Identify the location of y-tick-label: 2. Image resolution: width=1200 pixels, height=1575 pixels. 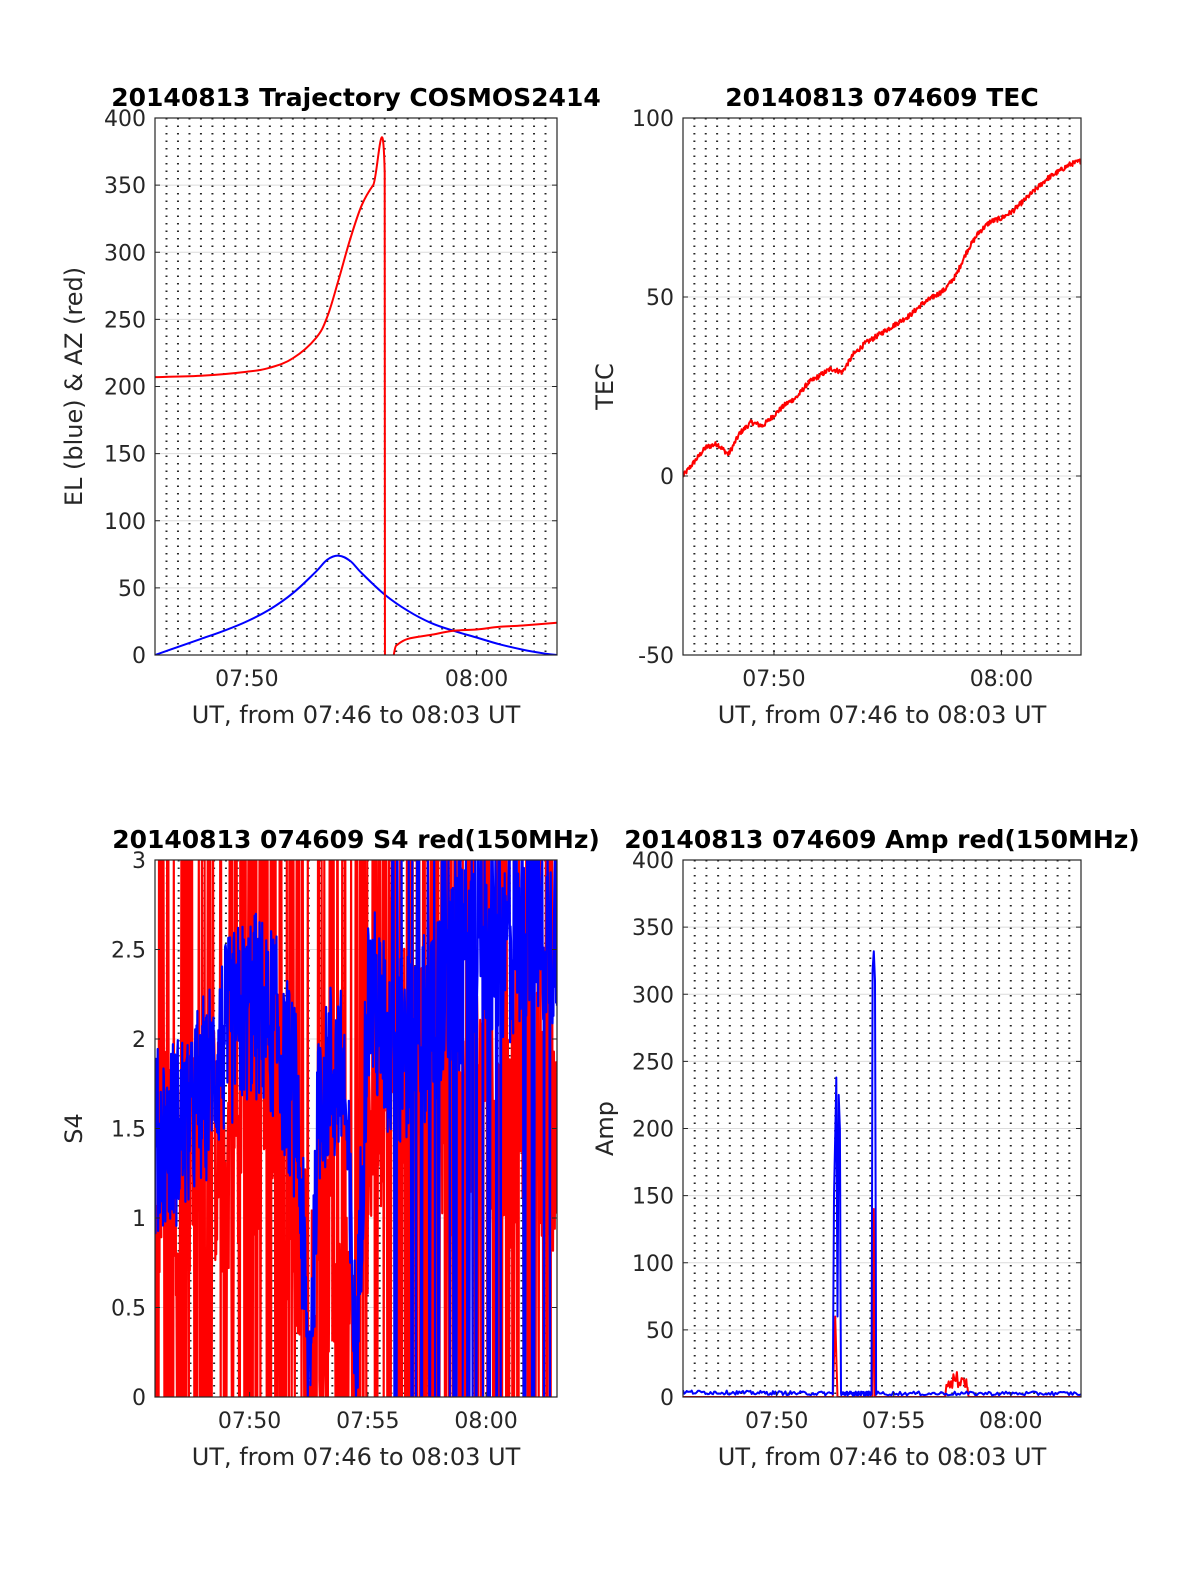
(139, 1040).